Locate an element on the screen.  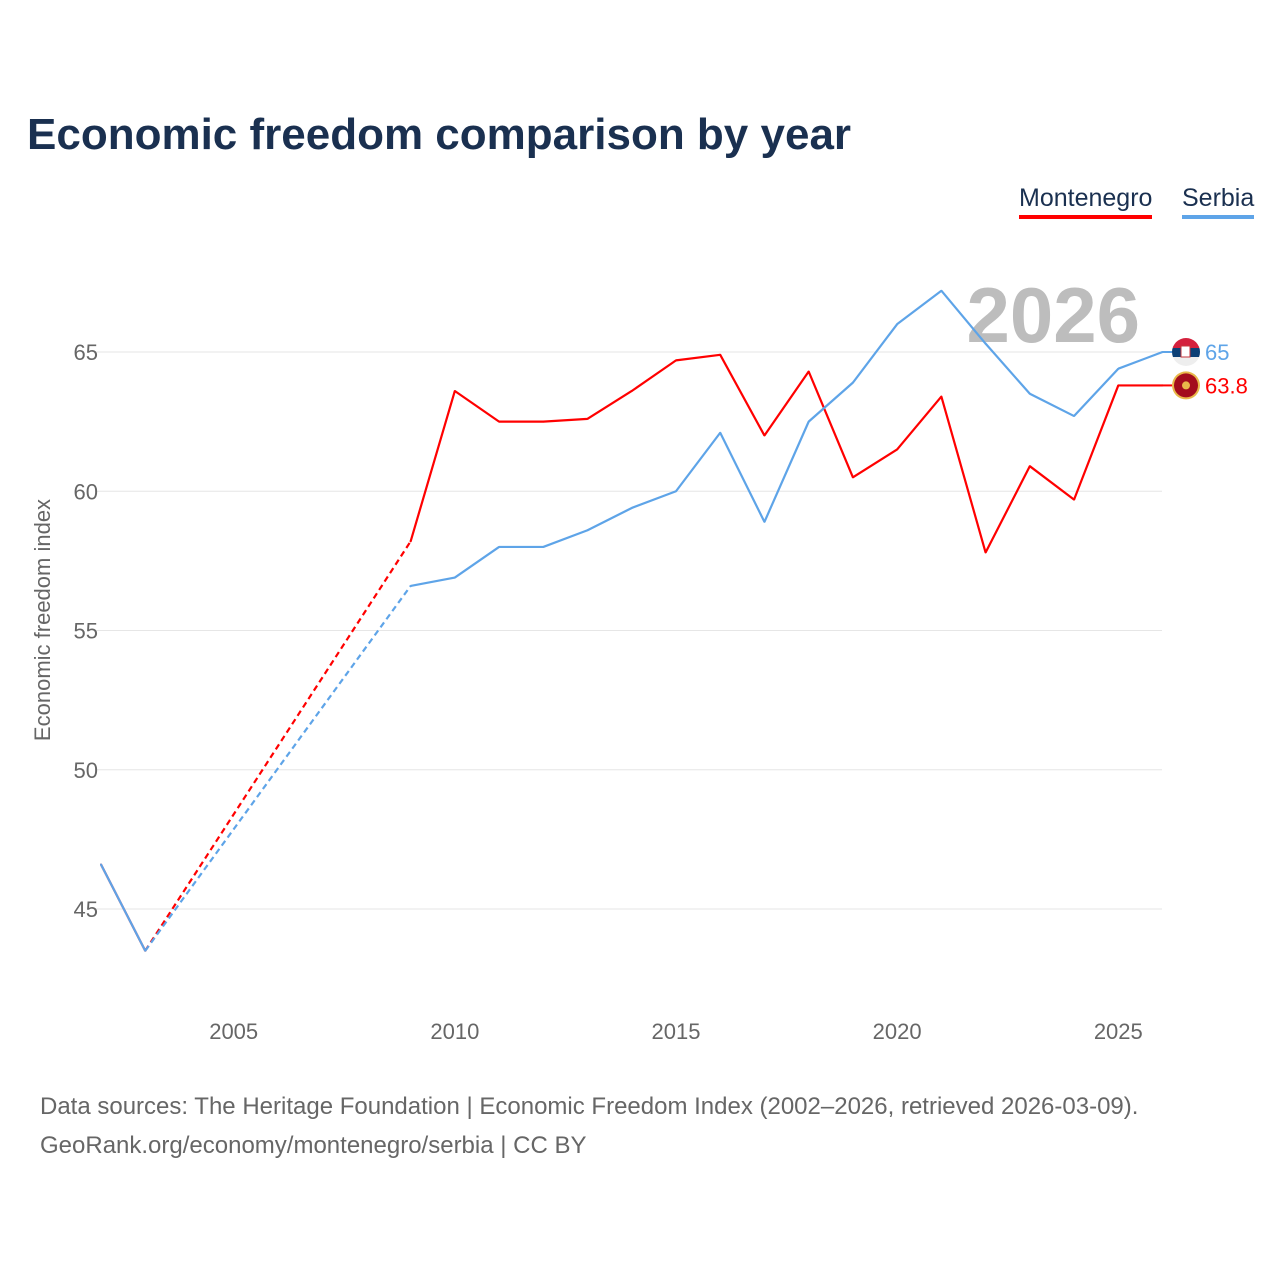
x-tick-label: 2020 is located at coordinates (897, 1031).